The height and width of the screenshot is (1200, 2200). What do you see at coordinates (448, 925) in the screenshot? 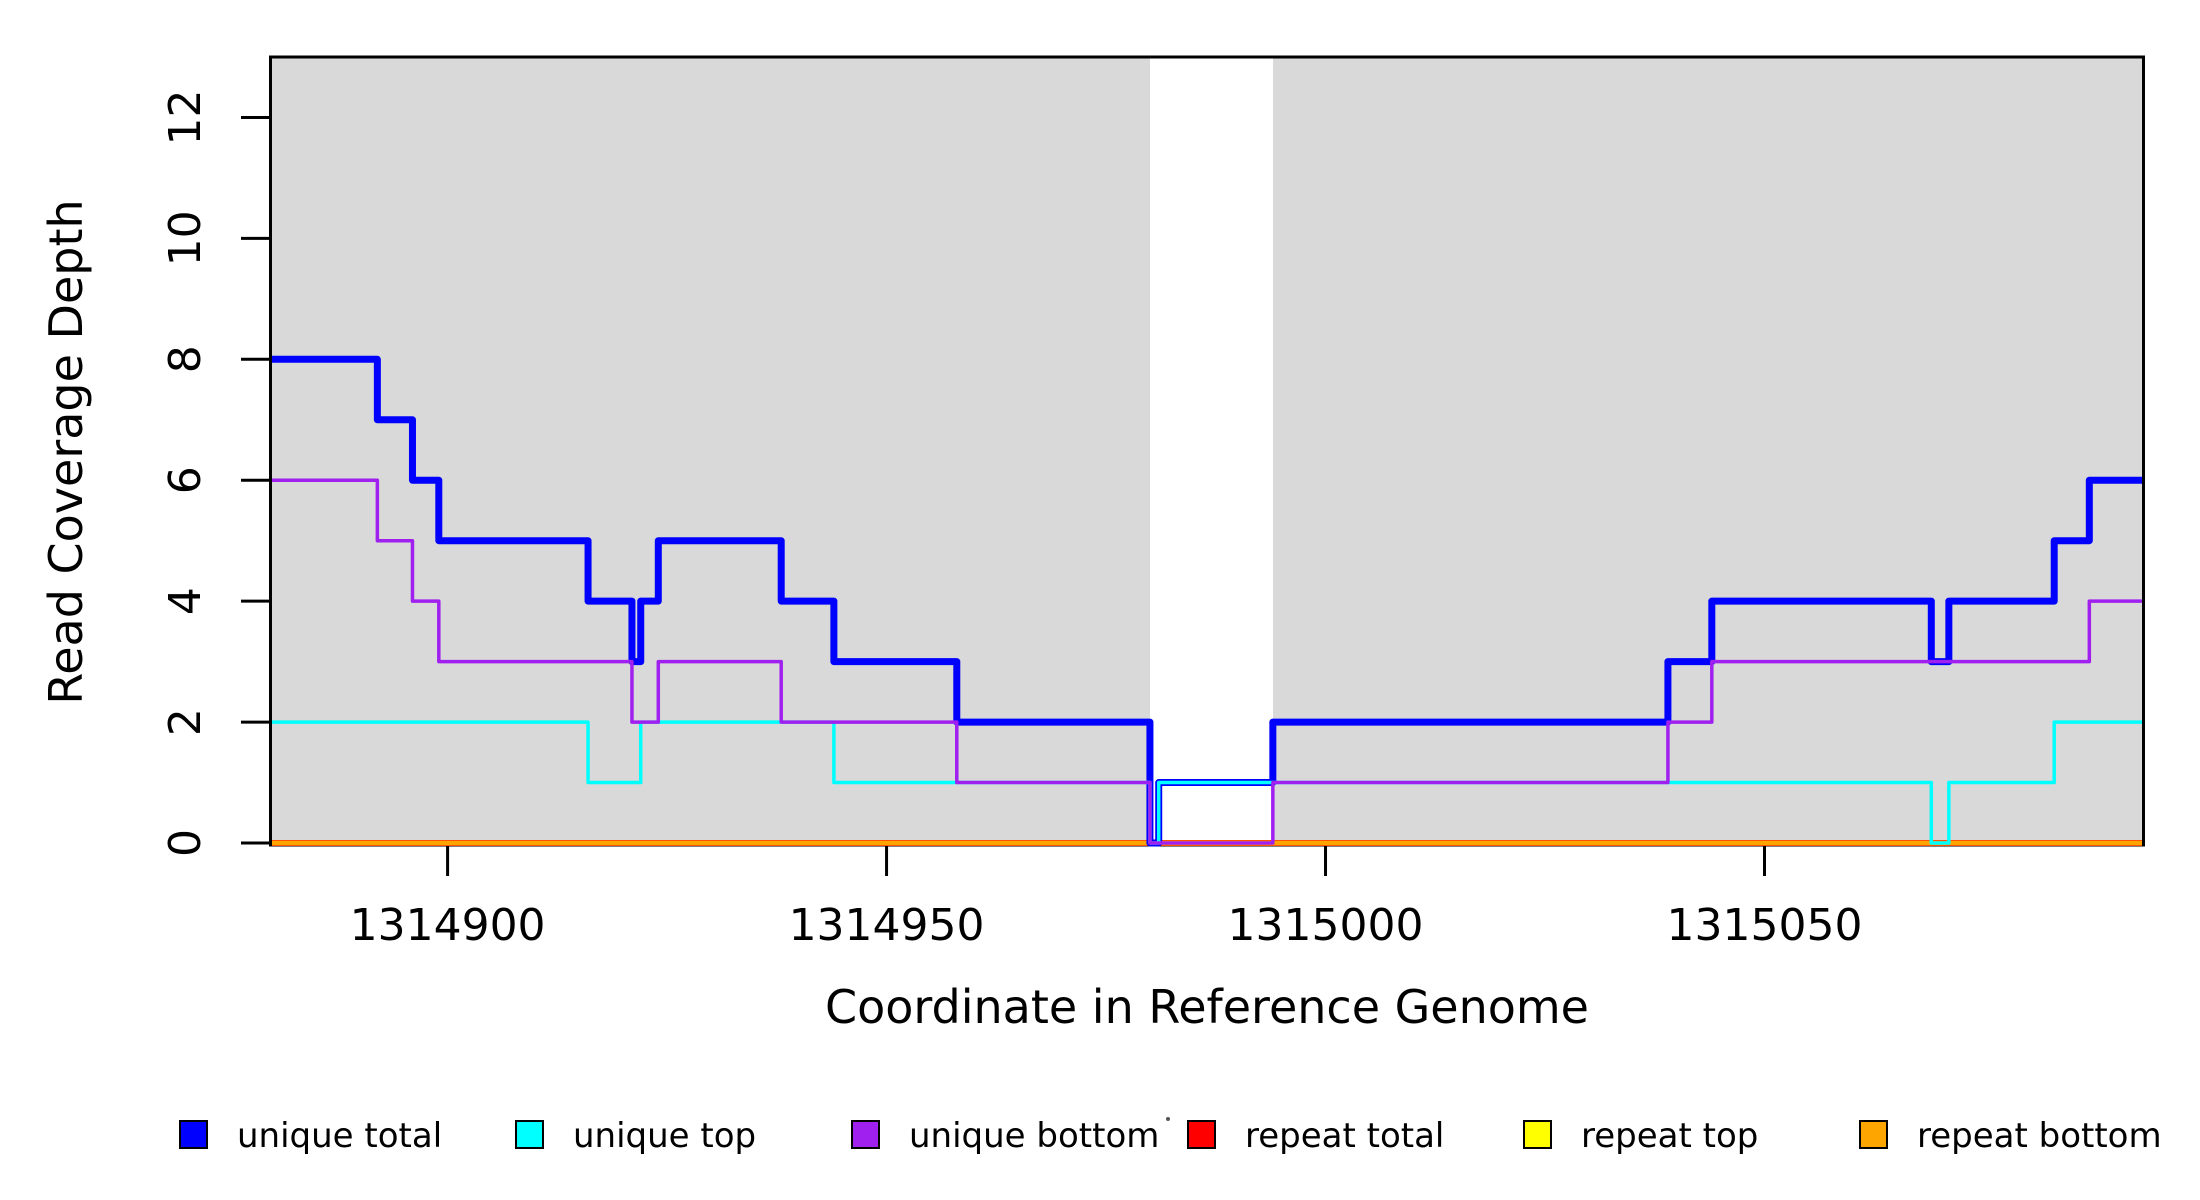
I see `x-tick-label: 1314900` at bounding box center [448, 925].